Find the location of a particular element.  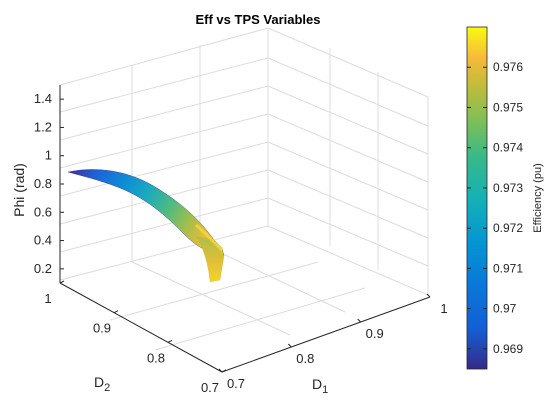

surface is located at coordinates (146, 226).